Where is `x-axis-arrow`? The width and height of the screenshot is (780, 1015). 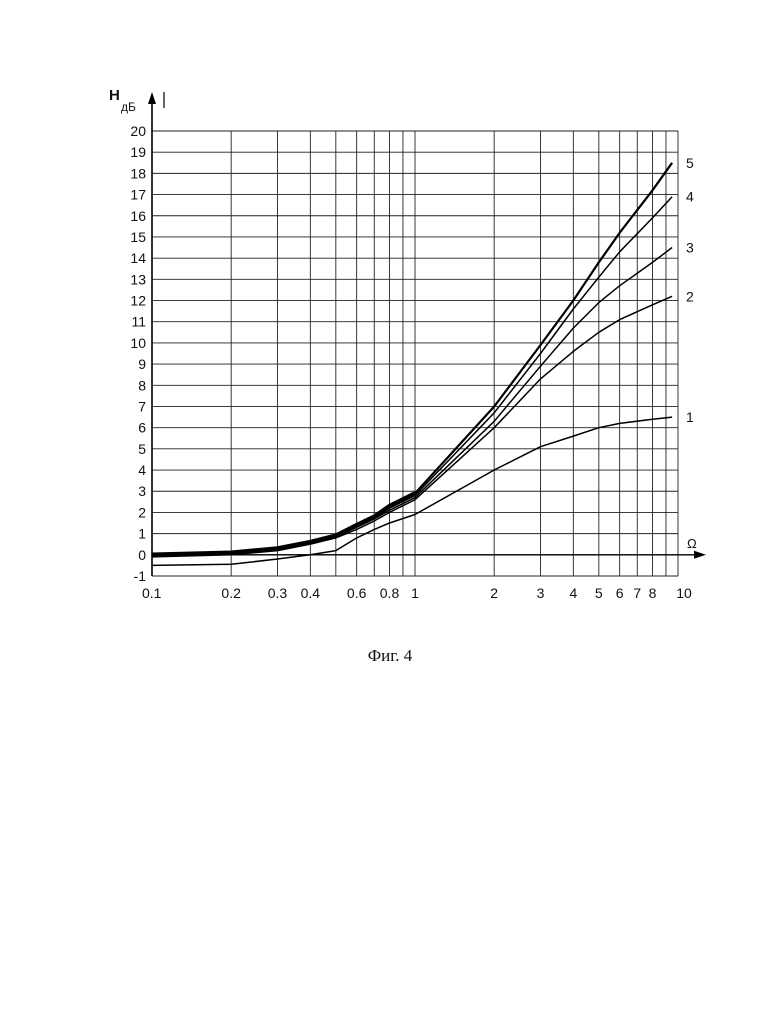 x-axis-arrow is located at coordinates (700, 555).